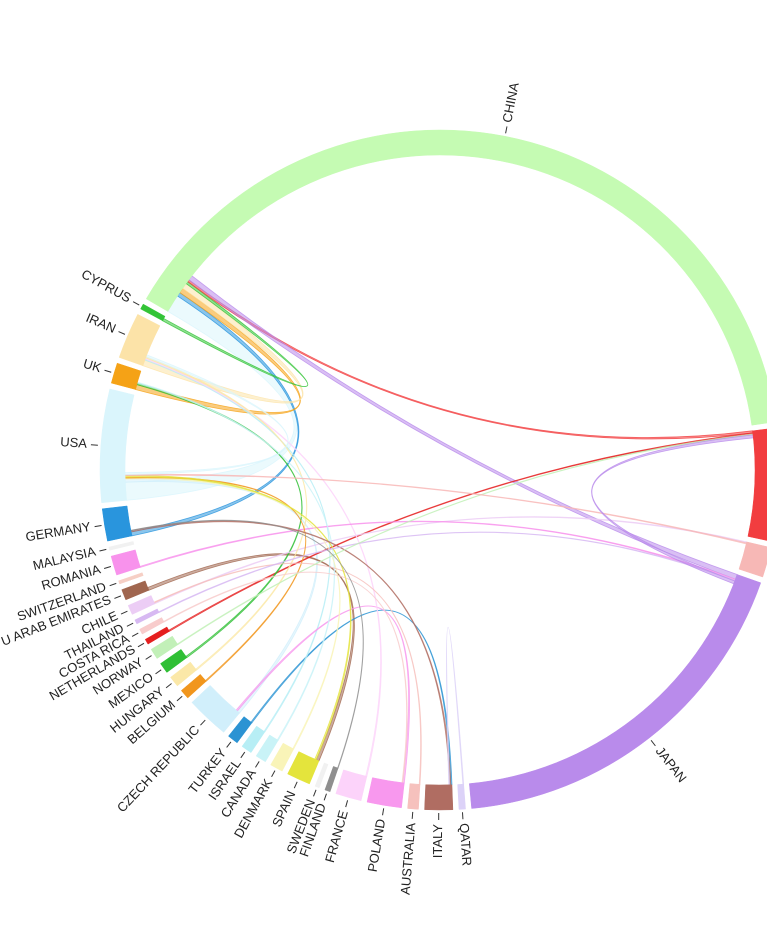 The width and height of the screenshot is (767, 930). What do you see at coordinates (141, 605) in the screenshot?
I see `arc-chile` at bounding box center [141, 605].